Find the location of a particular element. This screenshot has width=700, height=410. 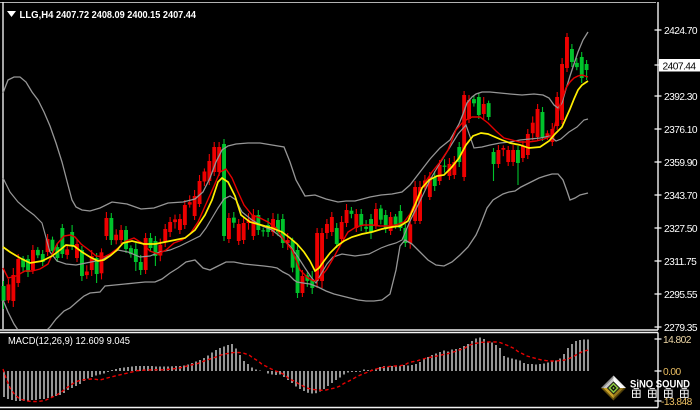

svg-text: MACD(12,26,9) 12.609 9.045 is located at coordinates (69, 341).